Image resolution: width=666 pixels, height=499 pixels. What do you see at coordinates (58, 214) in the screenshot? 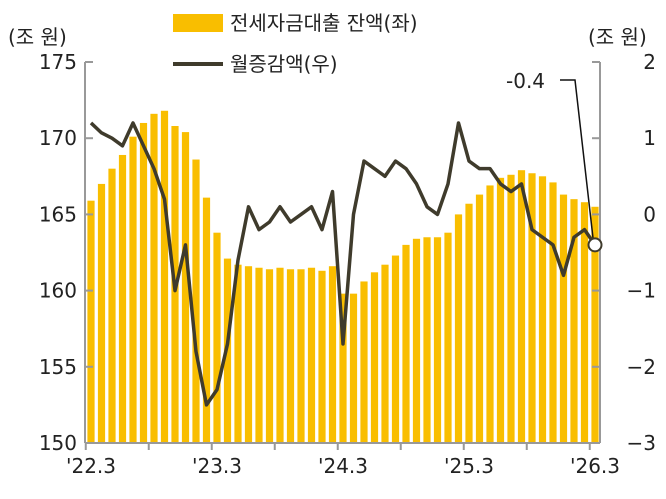
I see `left-tick-label: 165` at bounding box center [58, 214].